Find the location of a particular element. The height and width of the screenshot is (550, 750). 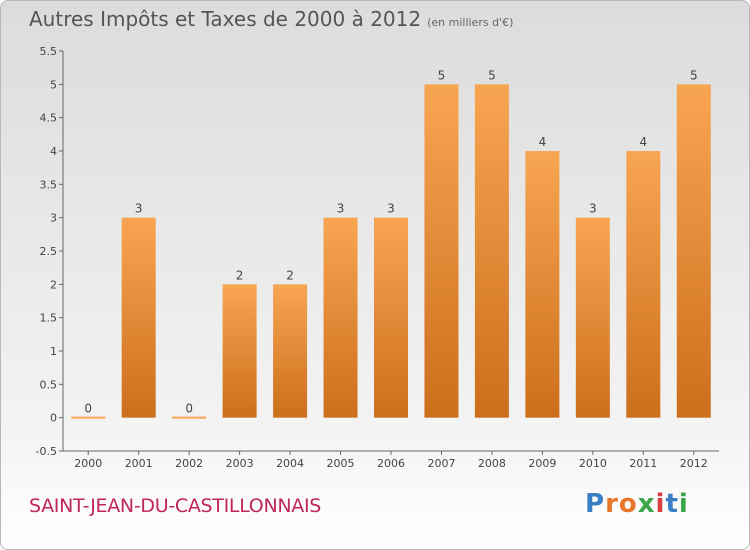

x-tick-label: 2009 is located at coordinates (542, 463).